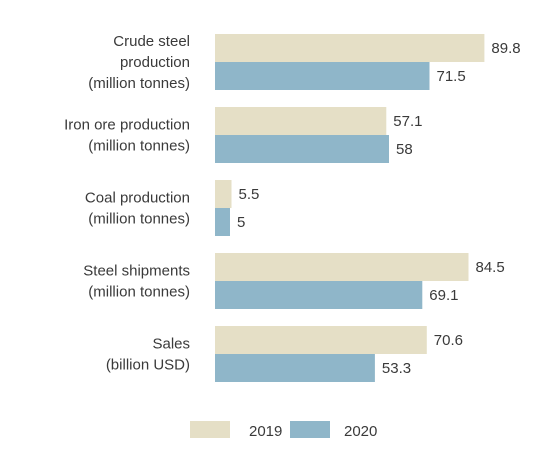  I want to click on legend-label-2019: 2019, so click(265, 431).